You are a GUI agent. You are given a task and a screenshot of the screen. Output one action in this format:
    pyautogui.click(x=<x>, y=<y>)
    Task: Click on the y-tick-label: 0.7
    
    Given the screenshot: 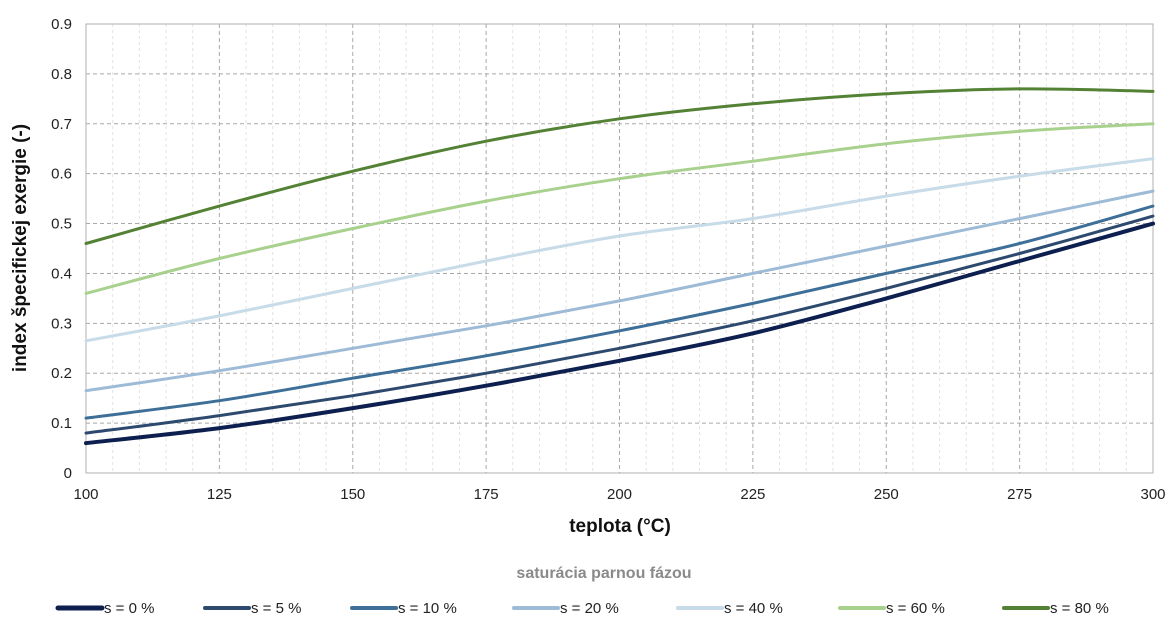 What is the action you would take?
    pyautogui.click(x=61, y=124)
    